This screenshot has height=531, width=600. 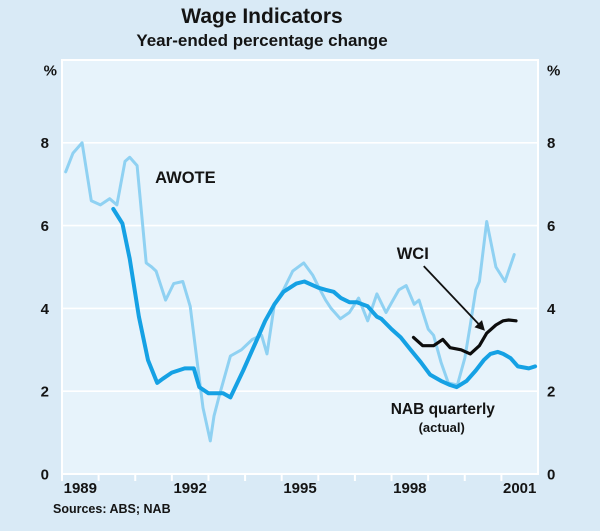 I want to click on y-tick-label-left-0: 0, so click(x=45, y=474).